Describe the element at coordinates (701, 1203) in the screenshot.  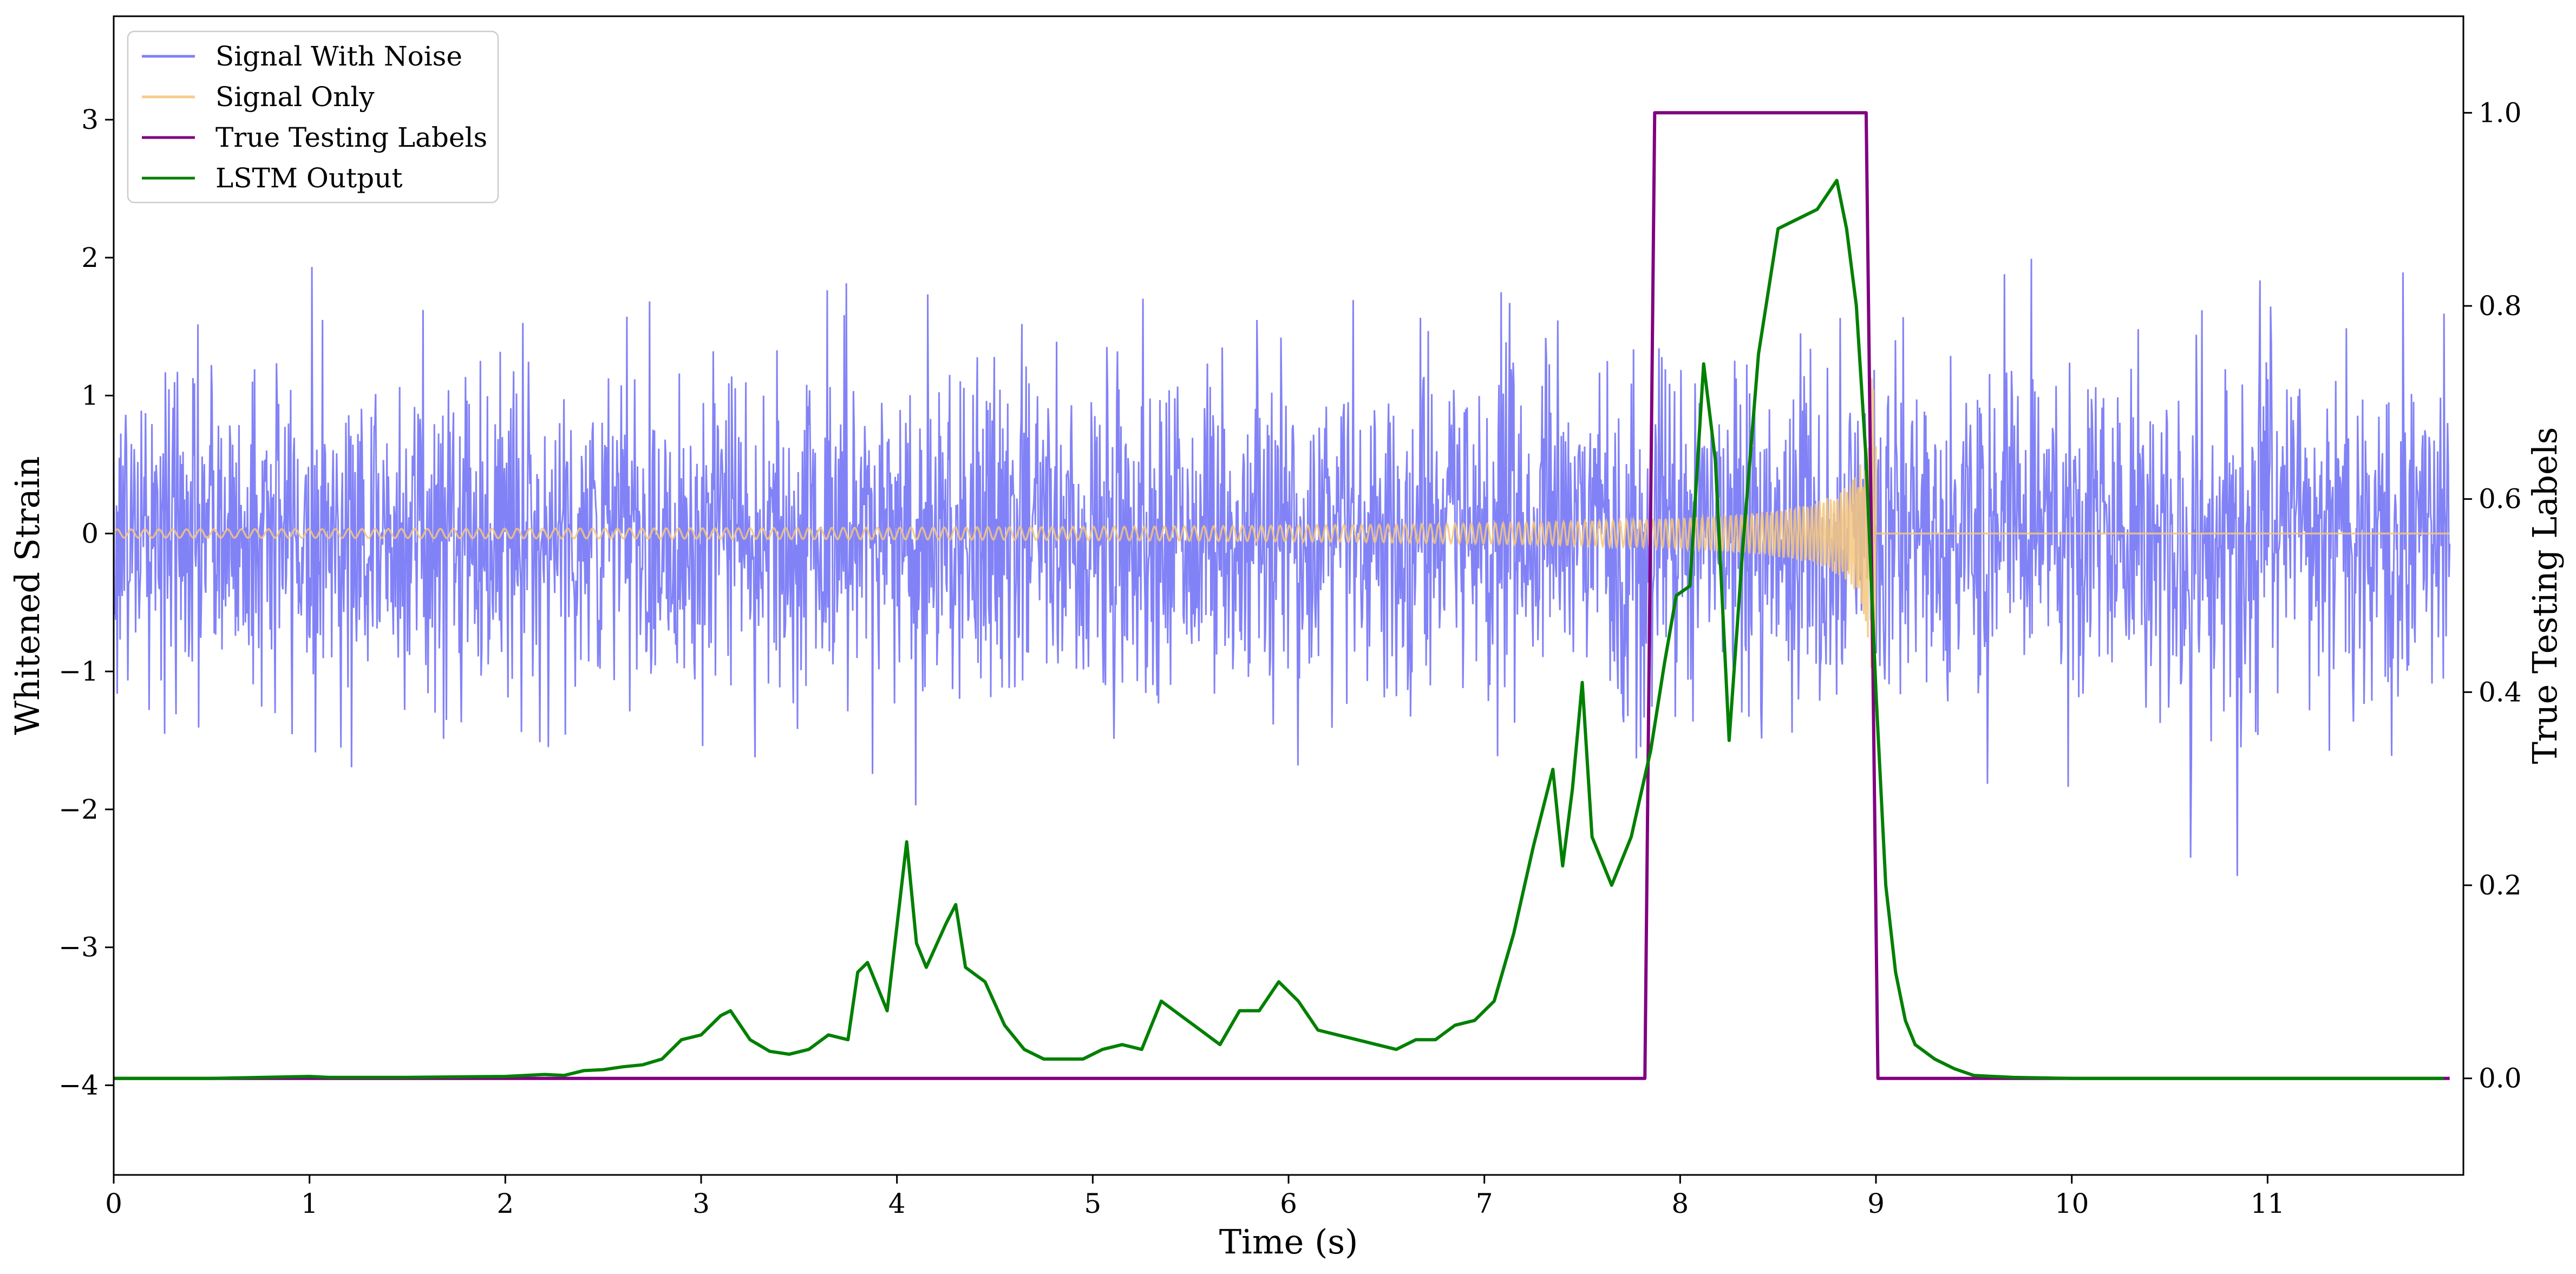
I see `x-tick-label: 3` at that location.